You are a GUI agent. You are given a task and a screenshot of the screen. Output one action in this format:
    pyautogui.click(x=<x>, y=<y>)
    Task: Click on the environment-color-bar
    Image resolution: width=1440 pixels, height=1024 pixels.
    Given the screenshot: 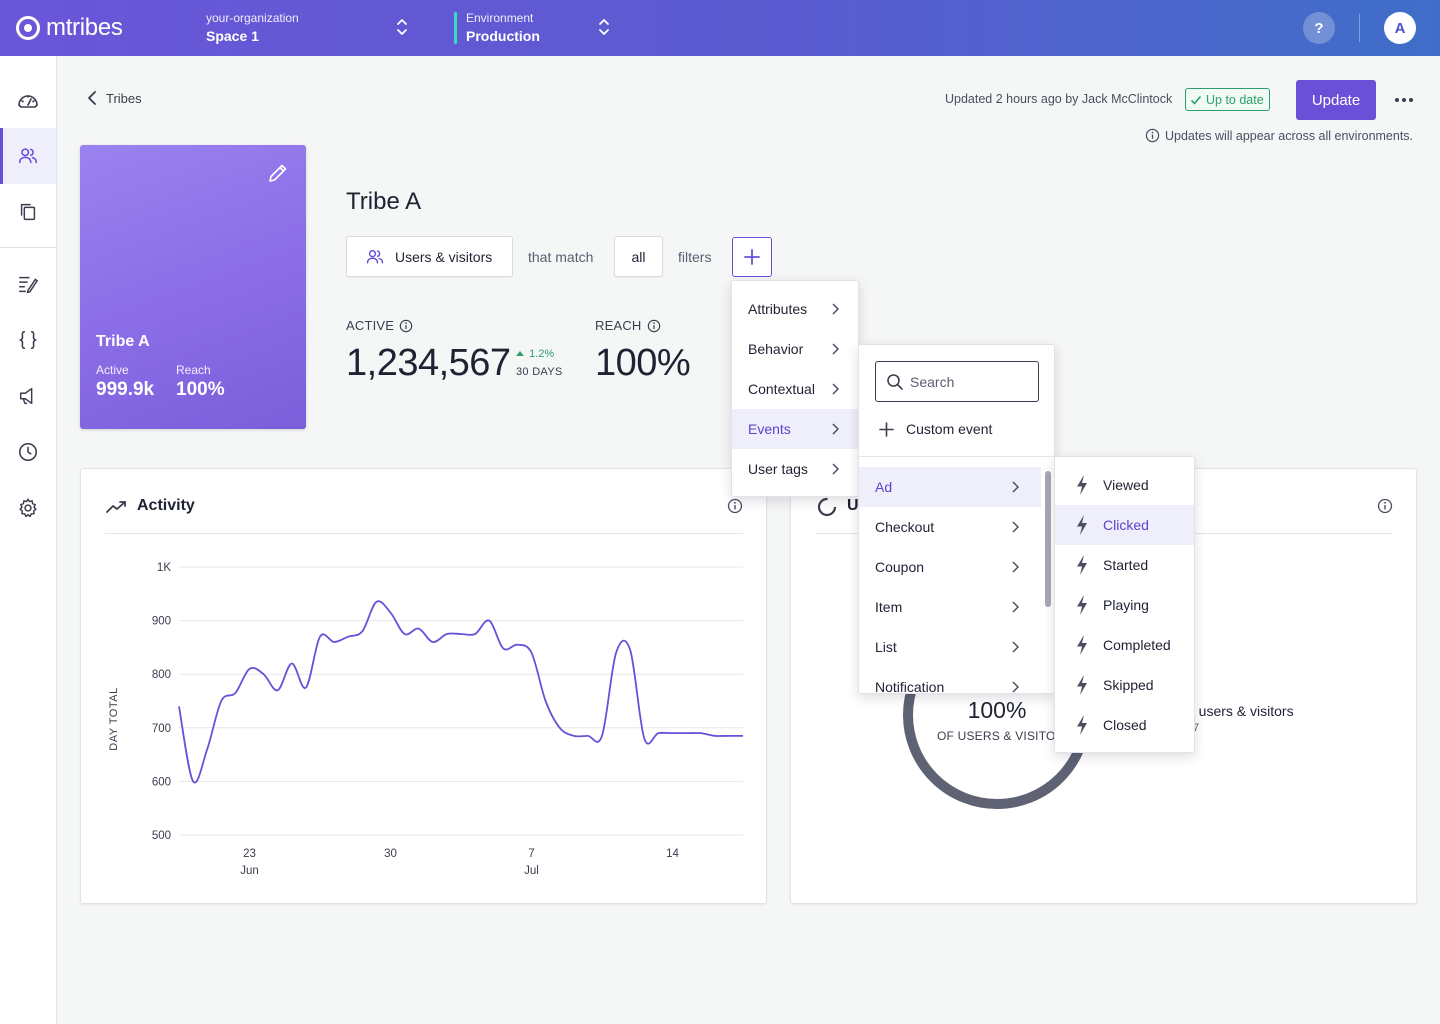 What is the action you would take?
    pyautogui.click(x=455, y=28)
    